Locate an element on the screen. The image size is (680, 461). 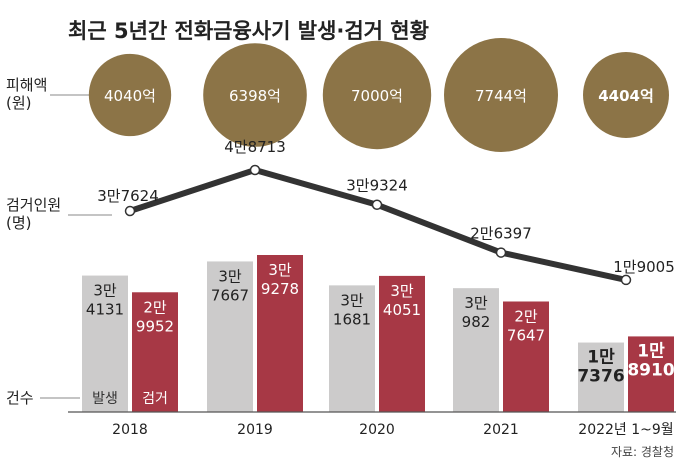
arrests-value-label: 3만7624 is located at coordinates (128, 196).